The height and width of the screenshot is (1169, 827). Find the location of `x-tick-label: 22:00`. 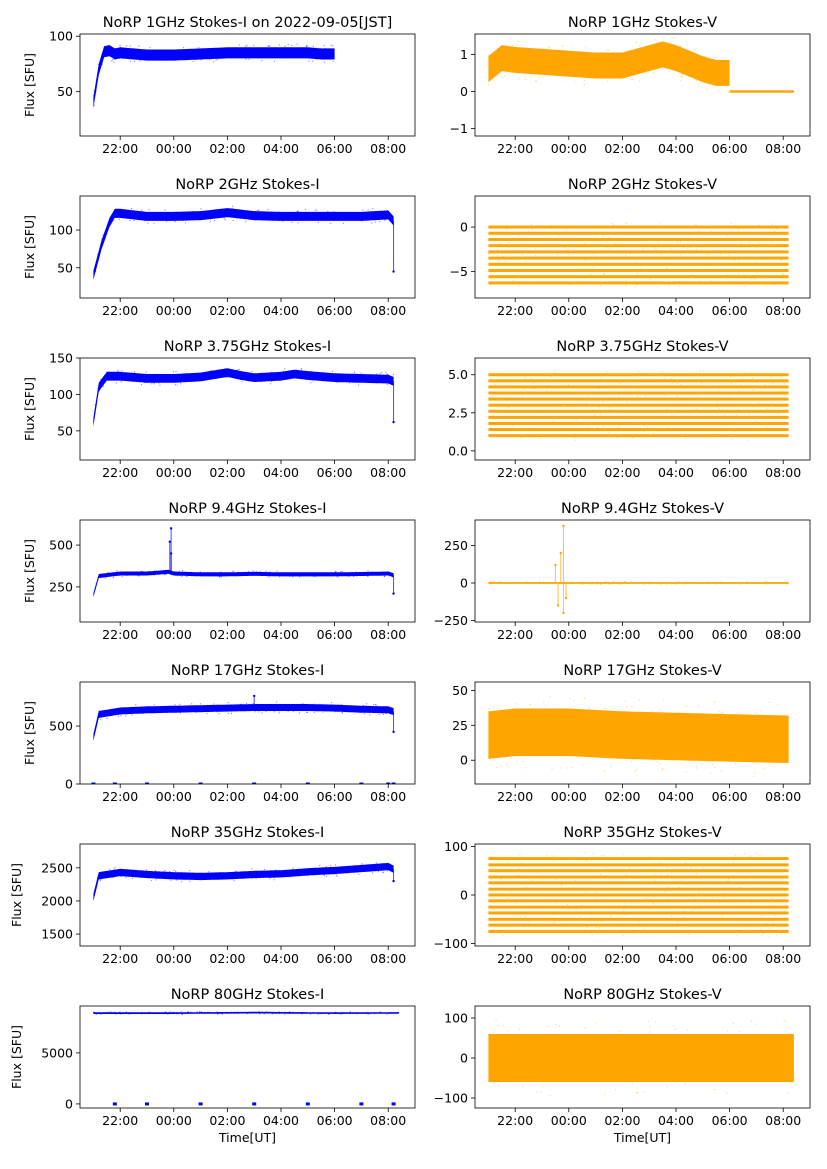

x-tick-label: 22:00 is located at coordinates (120, 472).